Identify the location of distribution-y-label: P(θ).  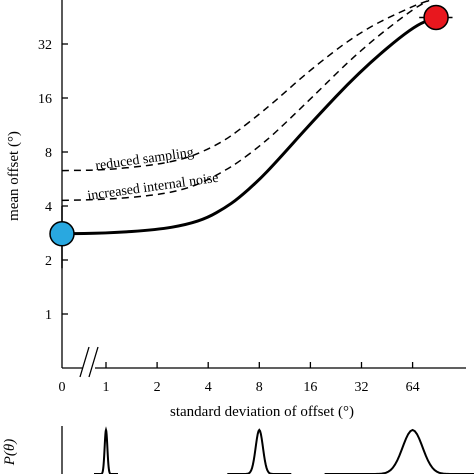
(10, 453).